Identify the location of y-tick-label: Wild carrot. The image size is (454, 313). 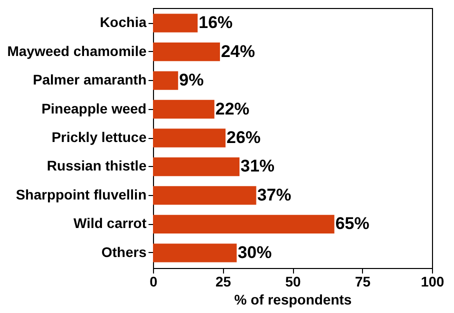
(110, 223).